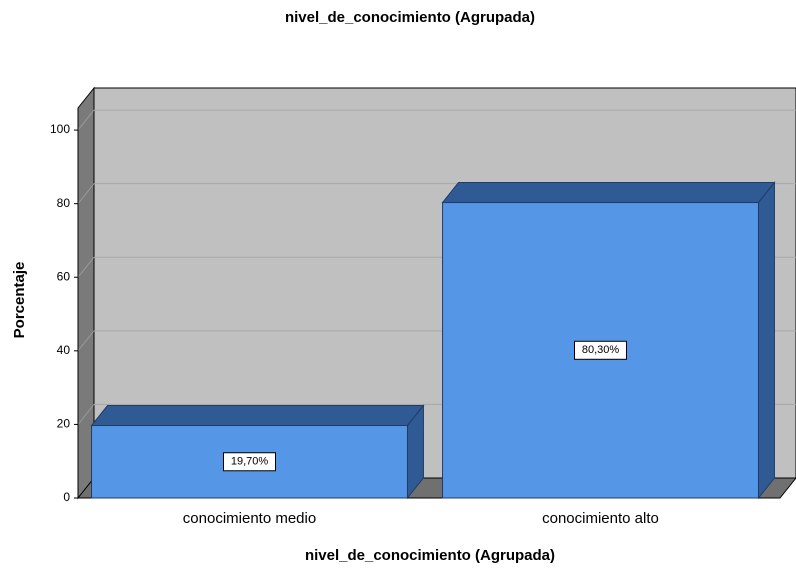  I want to click on y-tick-label: 80, so click(64, 203).